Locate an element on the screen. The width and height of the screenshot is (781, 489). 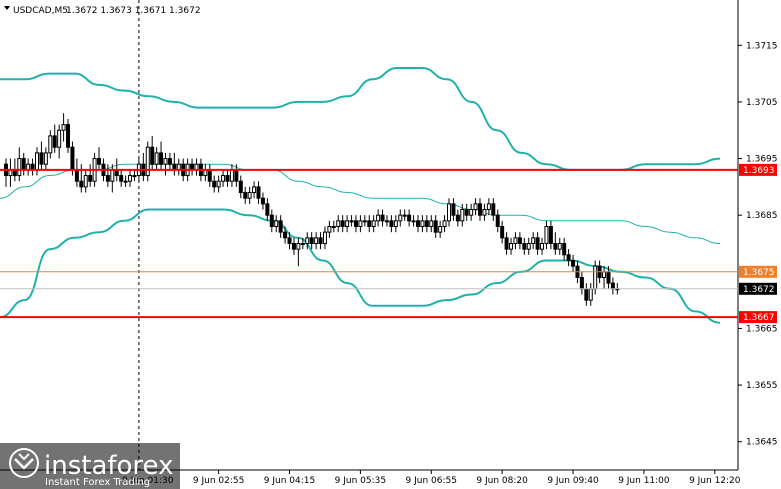
time-tick-label: 9 Jun 08:20 is located at coordinates (502, 481).